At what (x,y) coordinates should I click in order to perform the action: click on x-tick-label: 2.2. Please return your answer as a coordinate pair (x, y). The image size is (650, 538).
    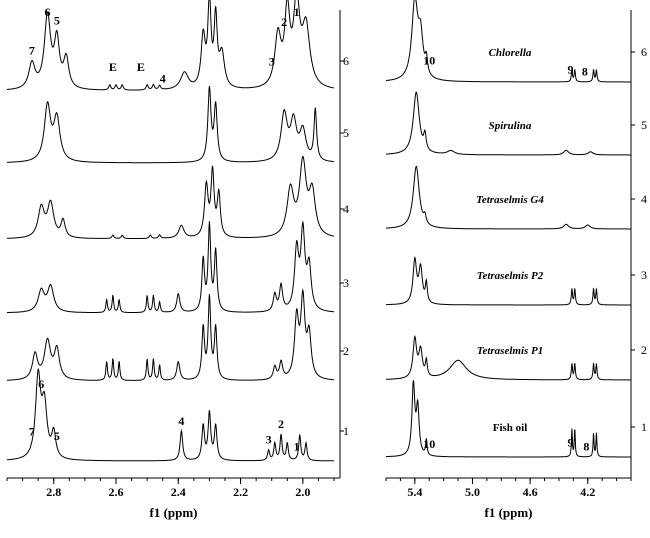
    Looking at the image, I should click on (240, 492).